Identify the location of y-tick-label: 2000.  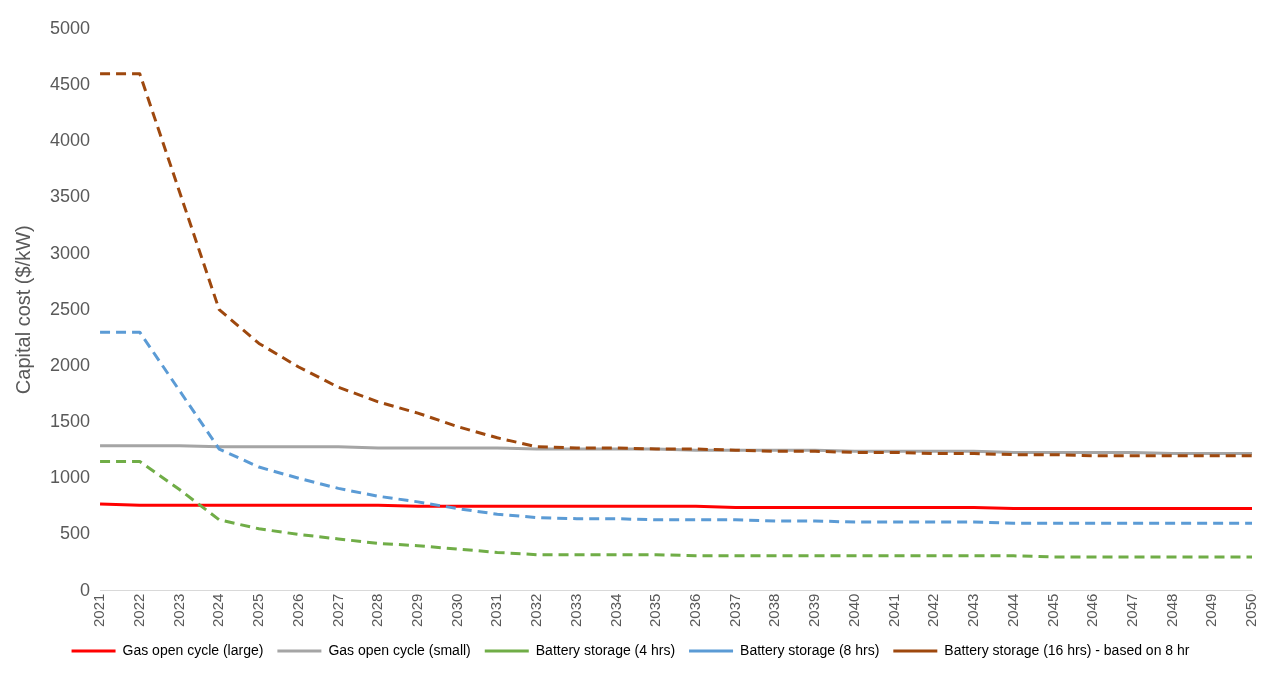
(70, 364).